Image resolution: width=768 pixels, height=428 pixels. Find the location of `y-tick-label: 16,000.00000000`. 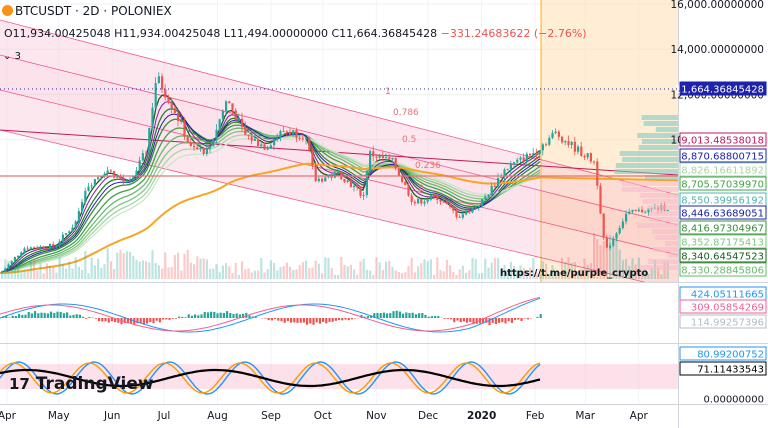

y-tick-label: 16,000.00000000 is located at coordinates (717, 5).